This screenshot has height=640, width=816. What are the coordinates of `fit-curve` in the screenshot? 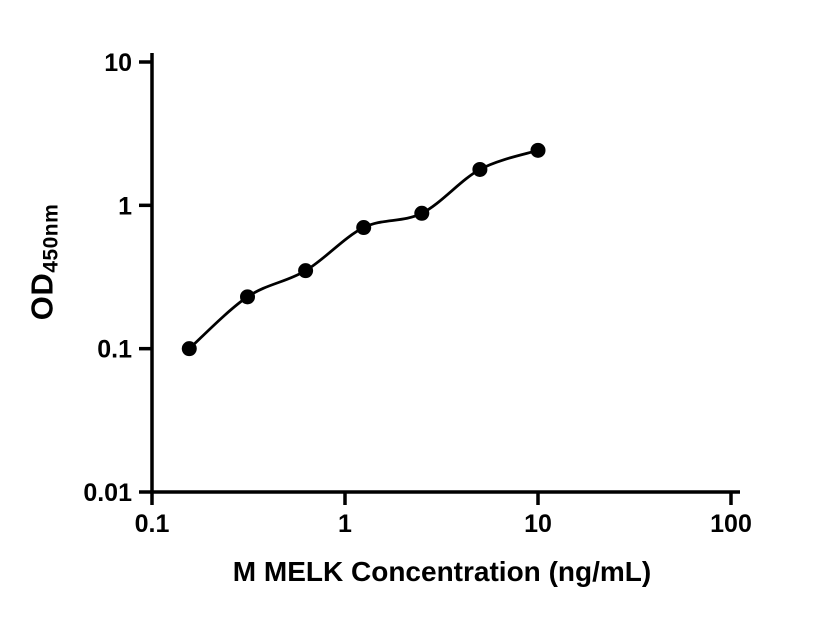 It's located at (363, 249).